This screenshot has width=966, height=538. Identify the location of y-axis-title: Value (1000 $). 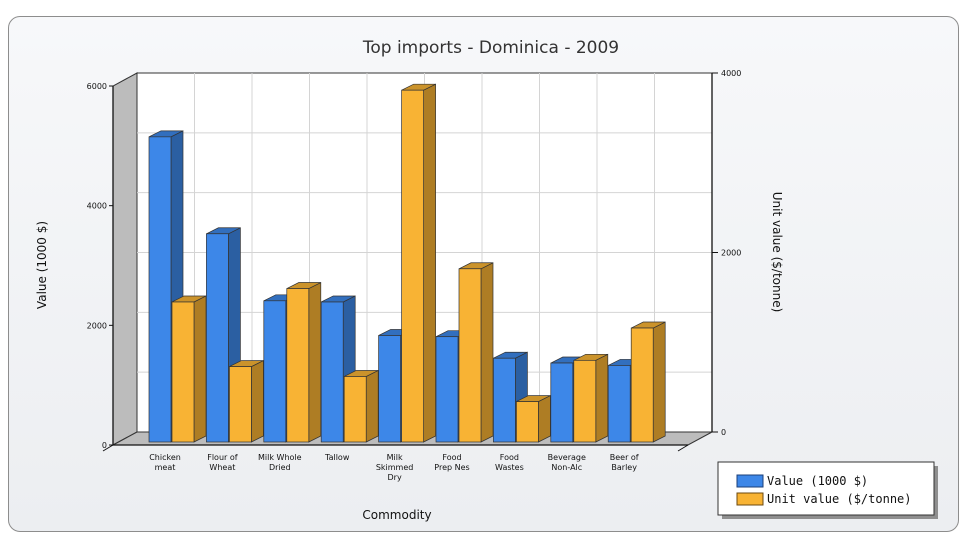
(42, 265).